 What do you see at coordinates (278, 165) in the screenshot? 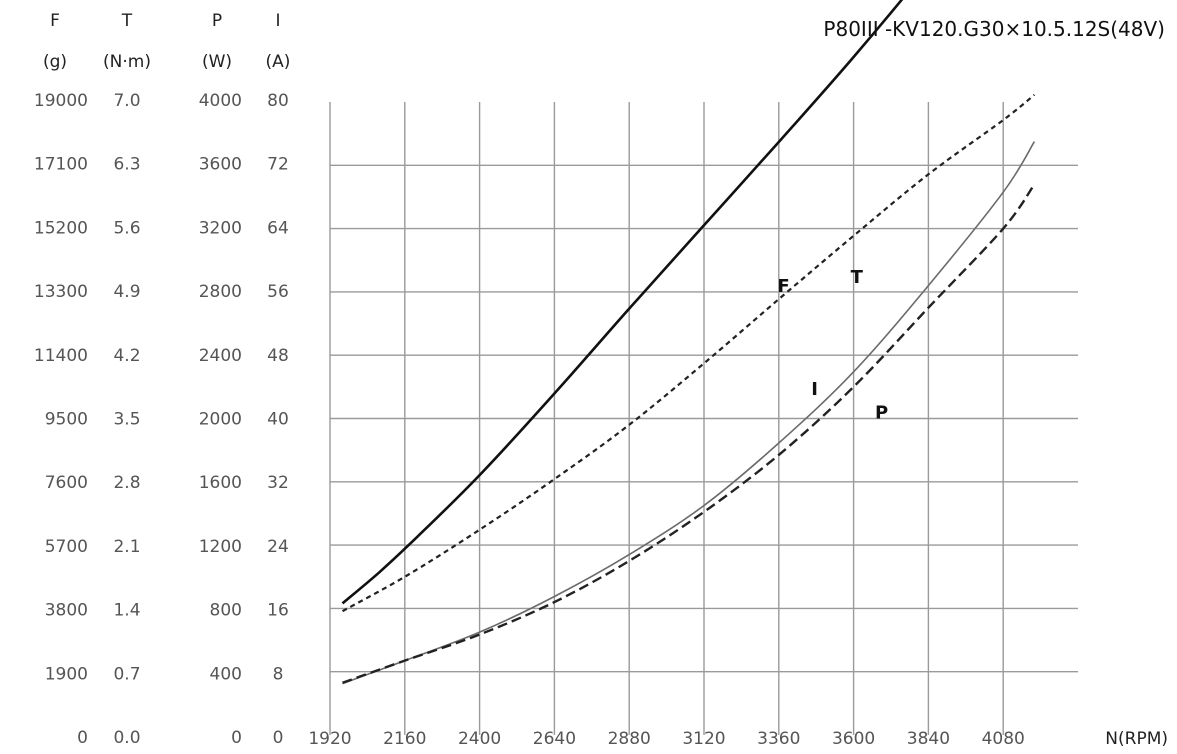
I see `y-tick-label-3-9: 72` at bounding box center [278, 165].